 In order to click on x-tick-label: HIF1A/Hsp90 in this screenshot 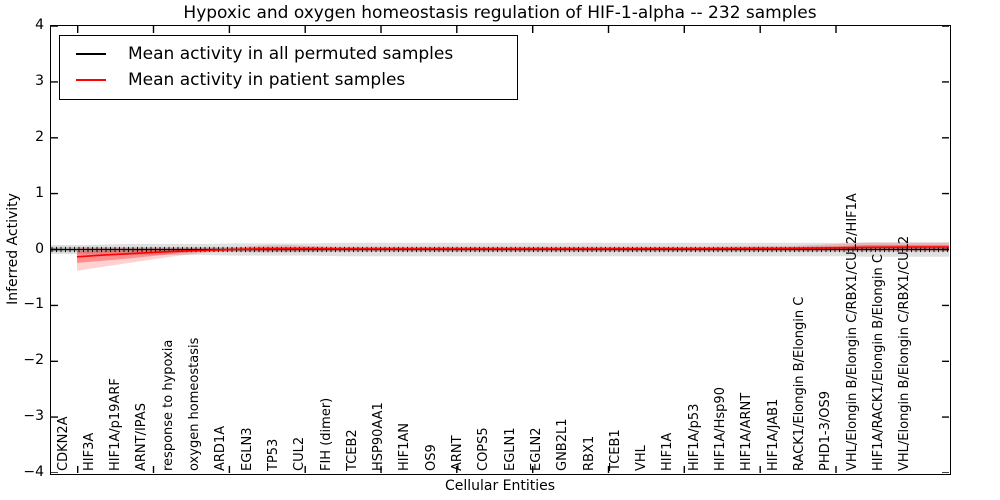, I will do `click(720, 429)`.